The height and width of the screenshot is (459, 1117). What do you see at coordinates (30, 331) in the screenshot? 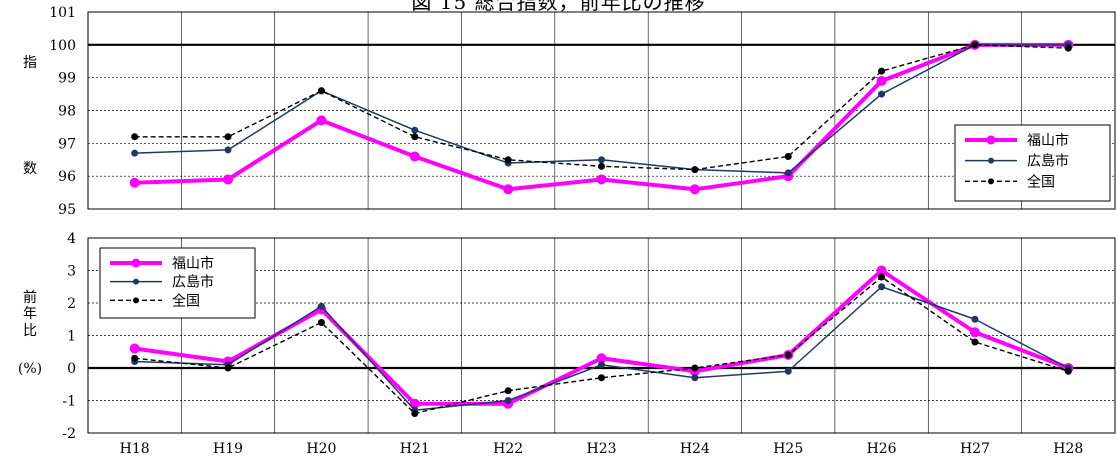
I see `y-axis-label: 比` at bounding box center [30, 331].